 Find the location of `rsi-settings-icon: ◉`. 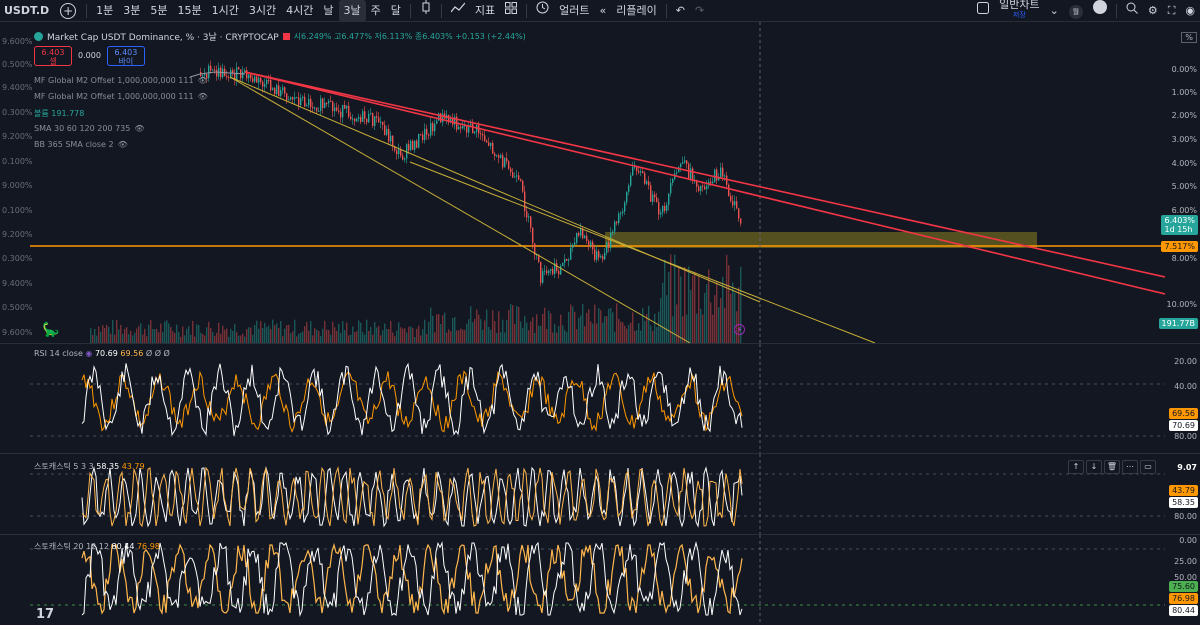

rsi-settings-icon: ◉ is located at coordinates (89, 353).